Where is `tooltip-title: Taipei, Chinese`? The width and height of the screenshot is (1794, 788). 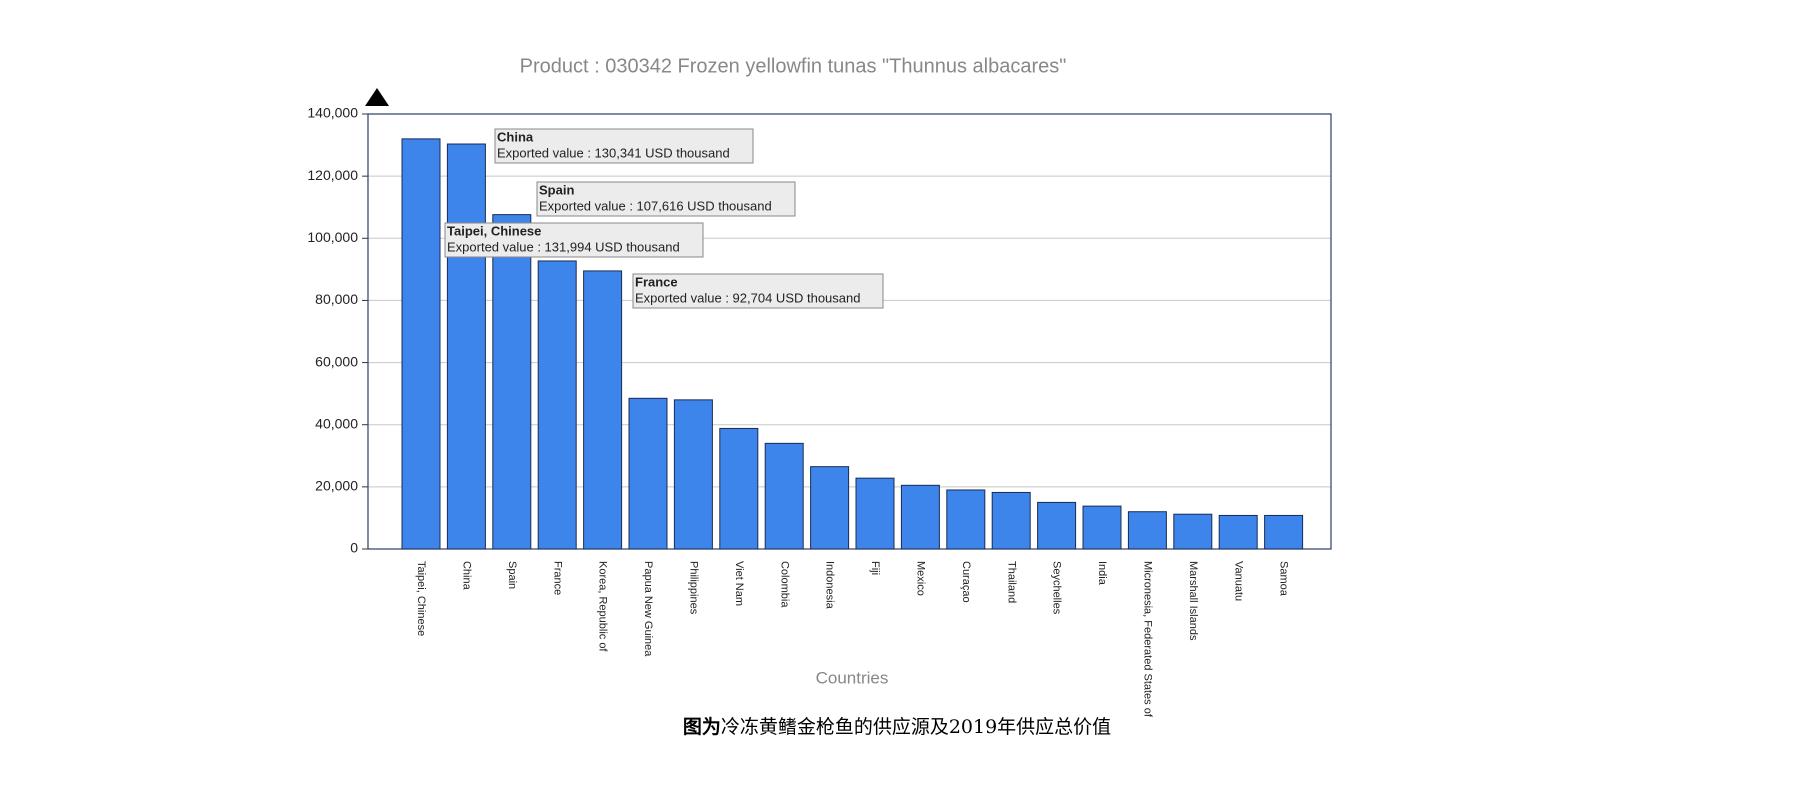
tooltip-title: Taipei, Chinese is located at coordinates (494, 230).